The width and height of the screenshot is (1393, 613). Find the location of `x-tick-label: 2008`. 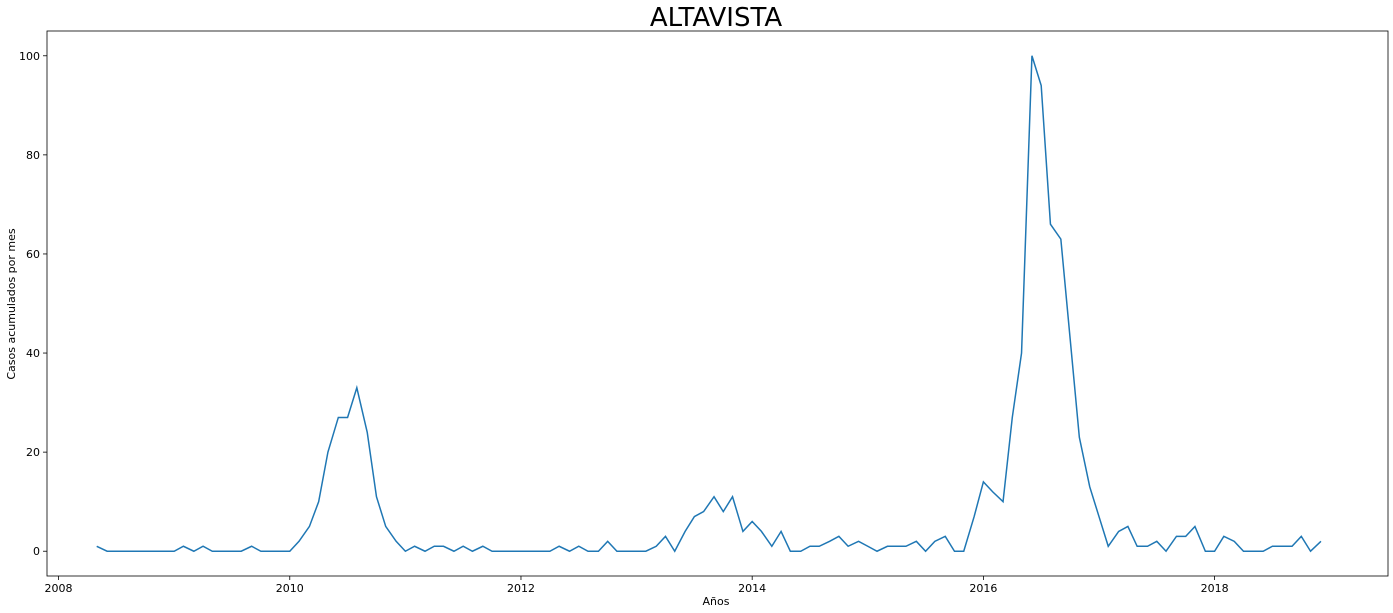

x-tick-label: 2008 is located at coordinates (59, 588).